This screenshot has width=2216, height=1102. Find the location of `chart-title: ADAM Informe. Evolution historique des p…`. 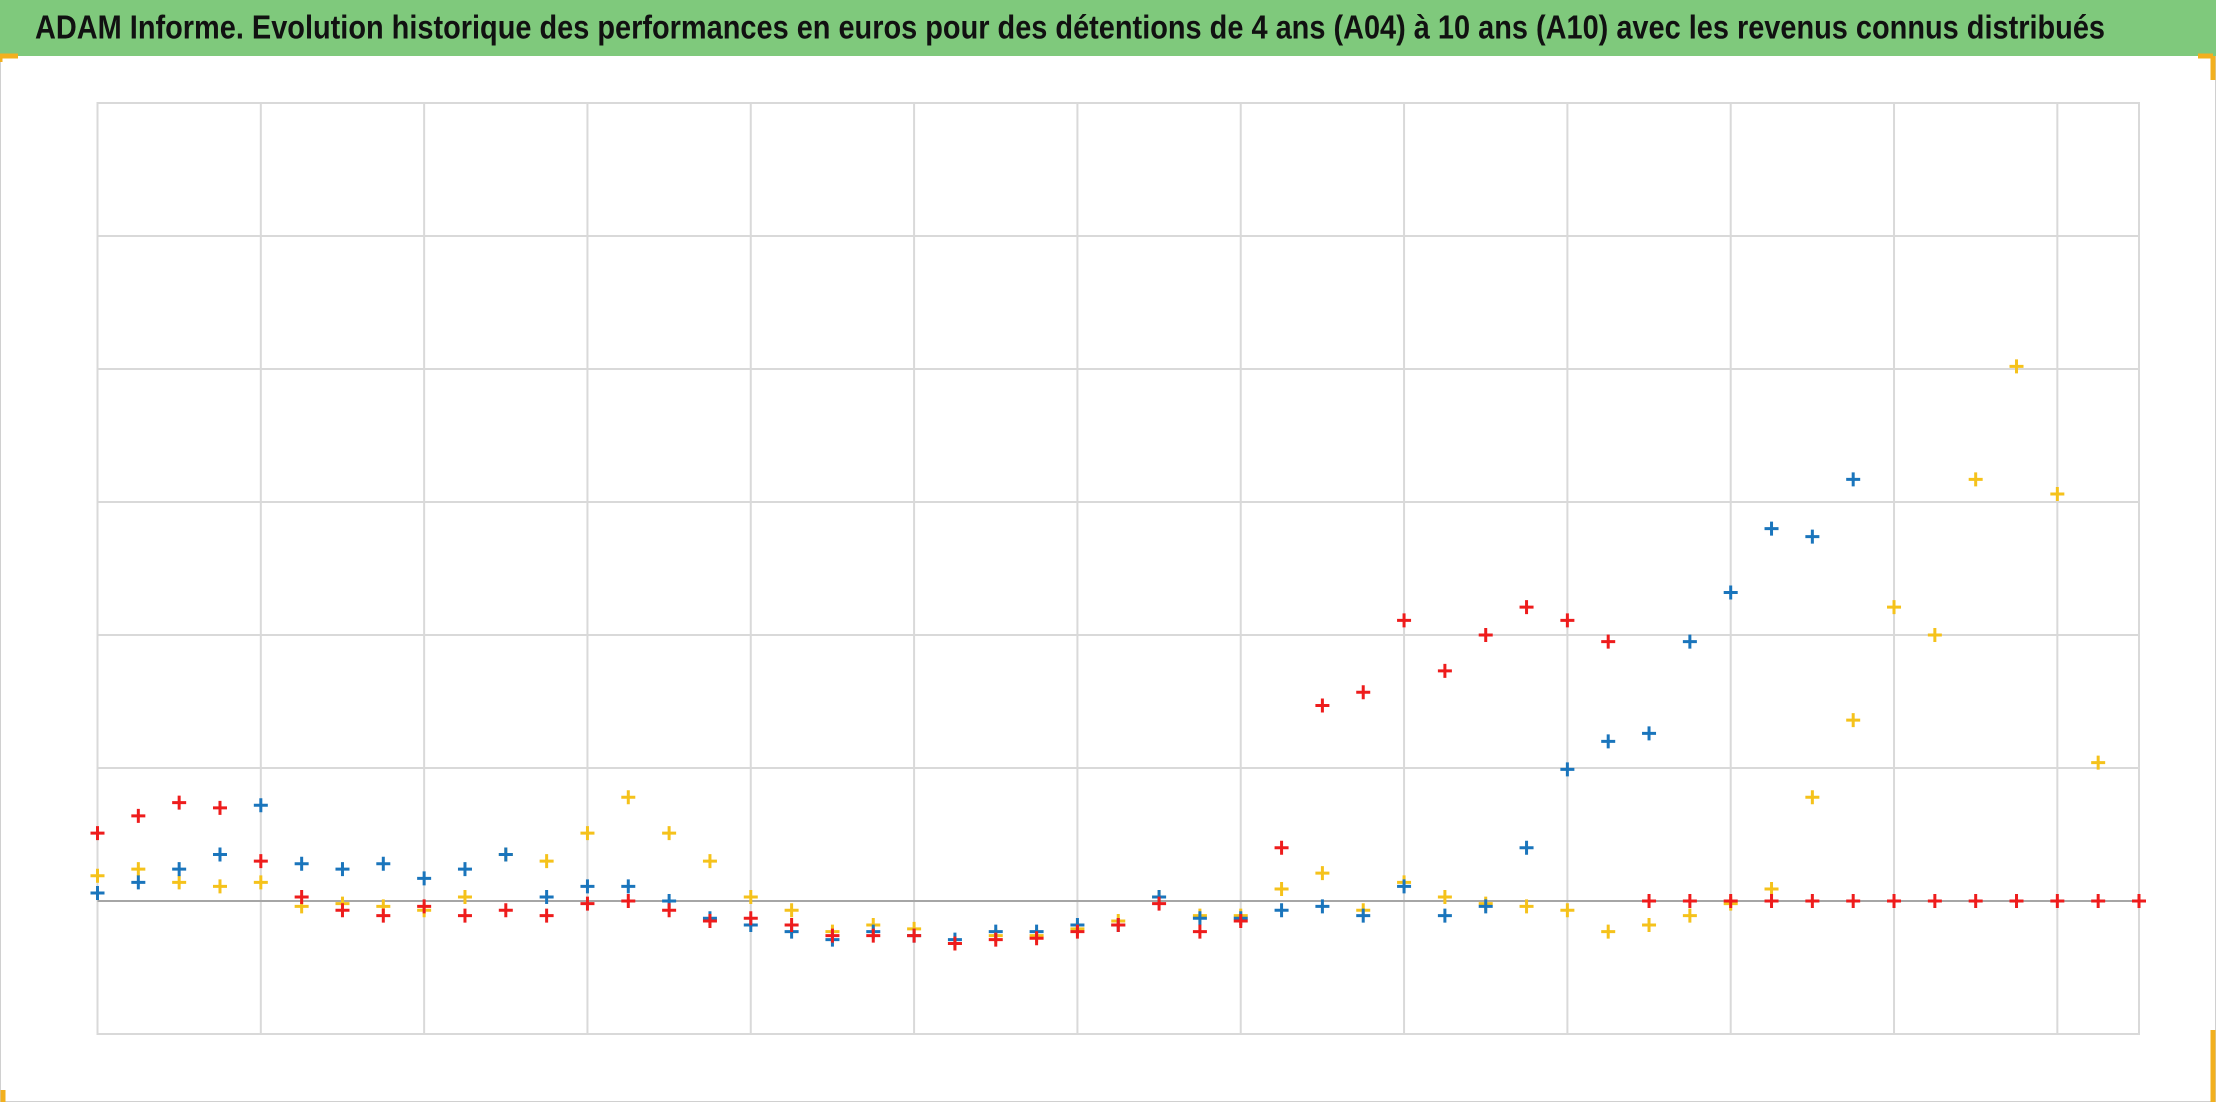

chart-title: ADAM Informe. Evolution historique des p… is located at coordinates (1070, 27).